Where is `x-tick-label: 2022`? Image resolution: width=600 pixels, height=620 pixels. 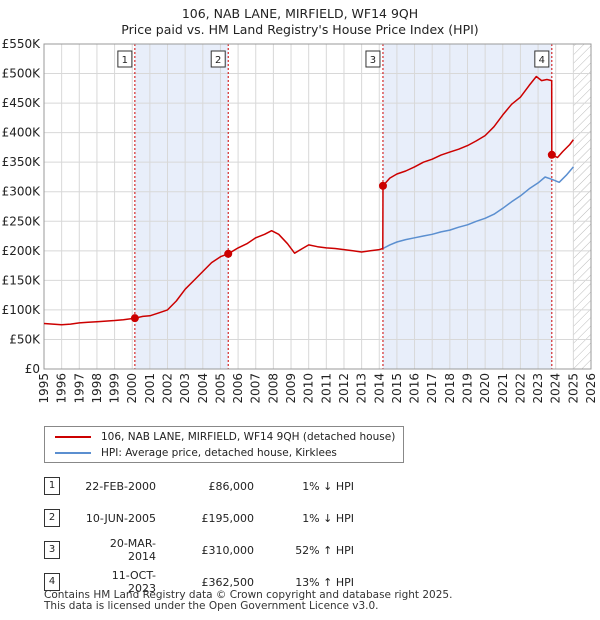 x-tick-label: 2022 is located at coordinates (520, 388).